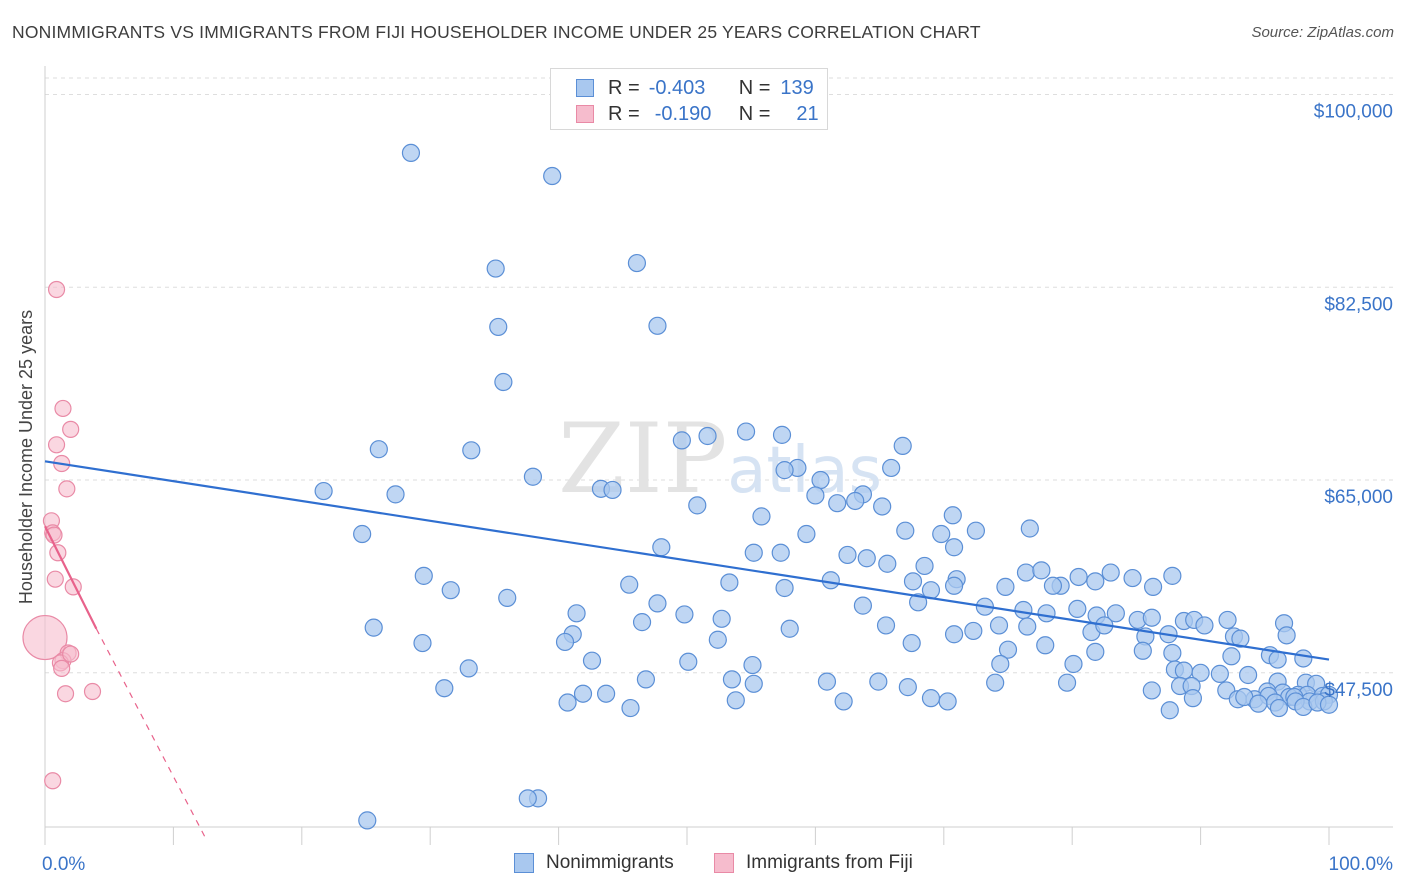 The height and width of the screenshot is (892, 1406). I want to click on legend-r-value: -0.403, so click(677, 87).